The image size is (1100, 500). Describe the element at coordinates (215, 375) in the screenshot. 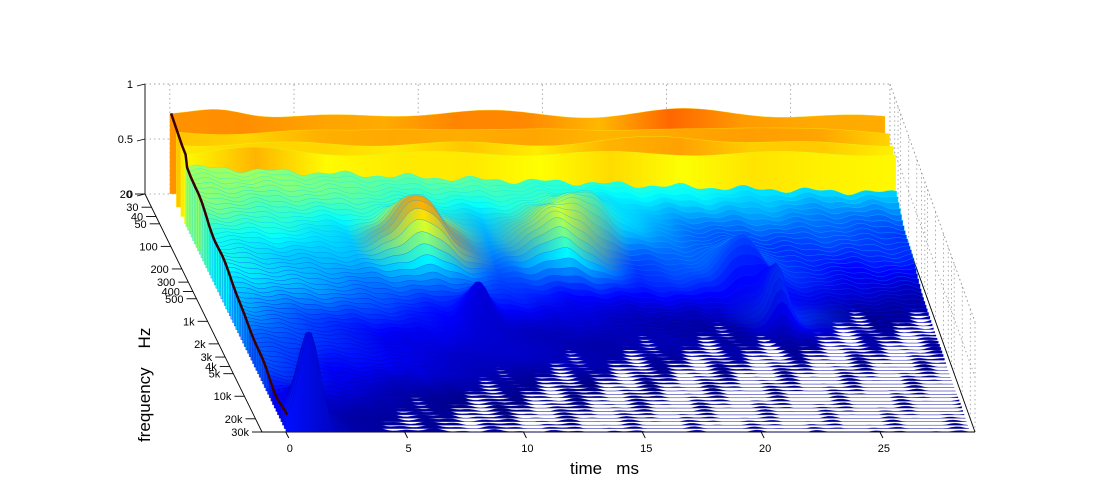

I see `y-tick-label: 5k` at that location.